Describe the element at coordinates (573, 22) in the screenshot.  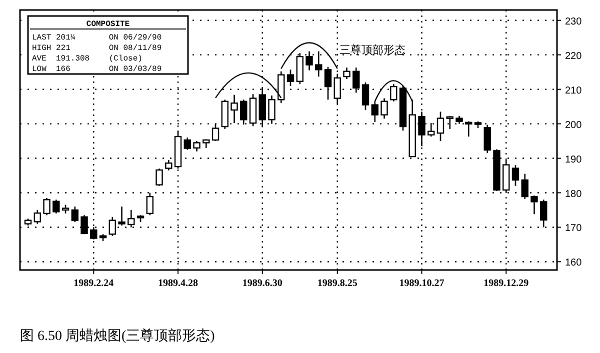
I see `y-tick-label: 230` at that location.